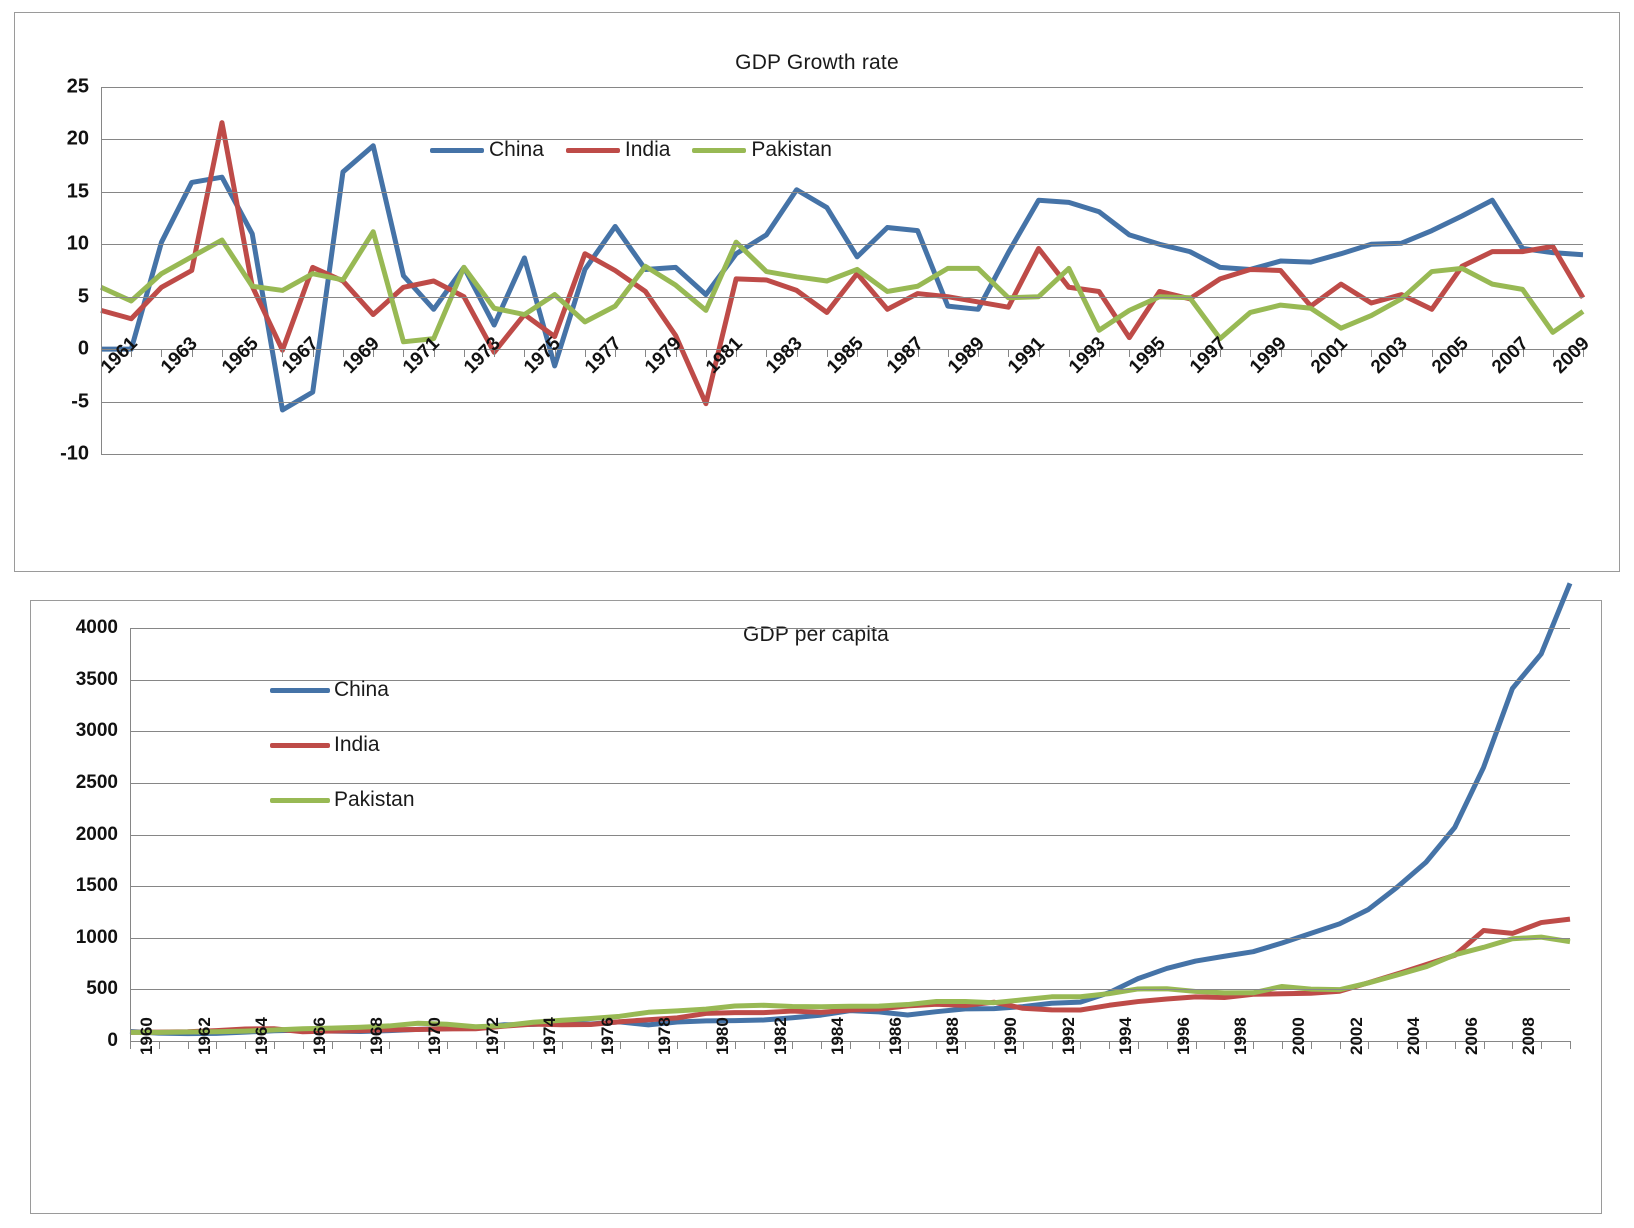  I want to click on x-axis-label: 1994, so click(1126, 1036).